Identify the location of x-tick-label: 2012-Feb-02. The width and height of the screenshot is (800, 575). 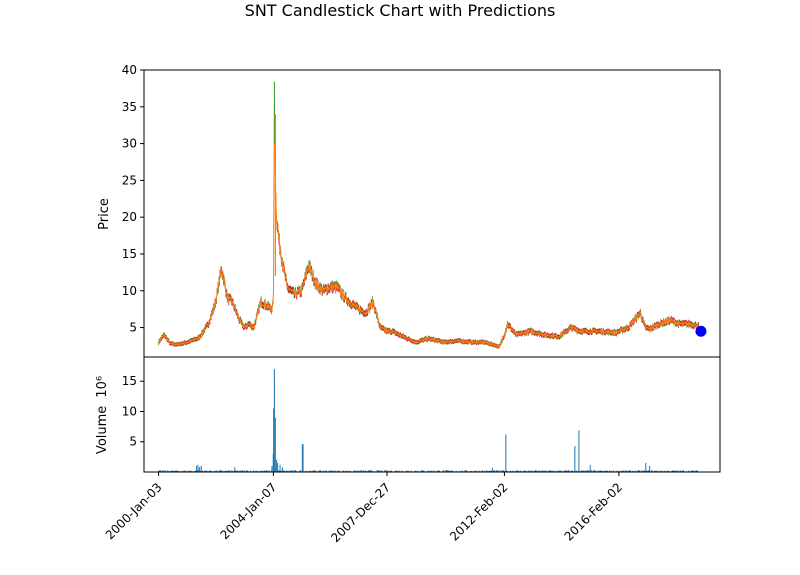
(478, 511).